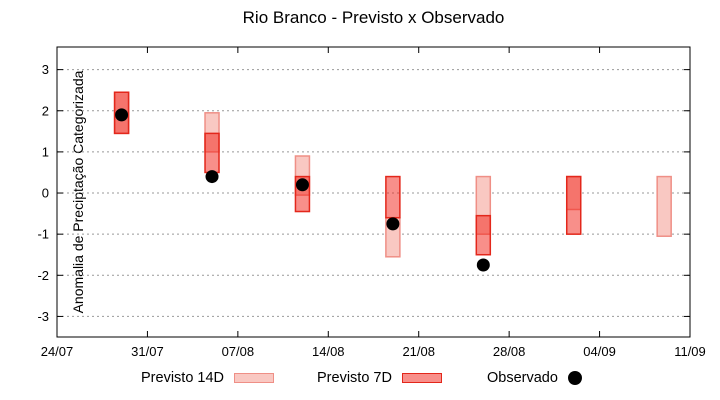 The height and width of the screenshot is (400, 720). What do you see at coordinates (574, 378) in the screenshot?
I see `legend-dot-observado` at bounding box center [574, 378].